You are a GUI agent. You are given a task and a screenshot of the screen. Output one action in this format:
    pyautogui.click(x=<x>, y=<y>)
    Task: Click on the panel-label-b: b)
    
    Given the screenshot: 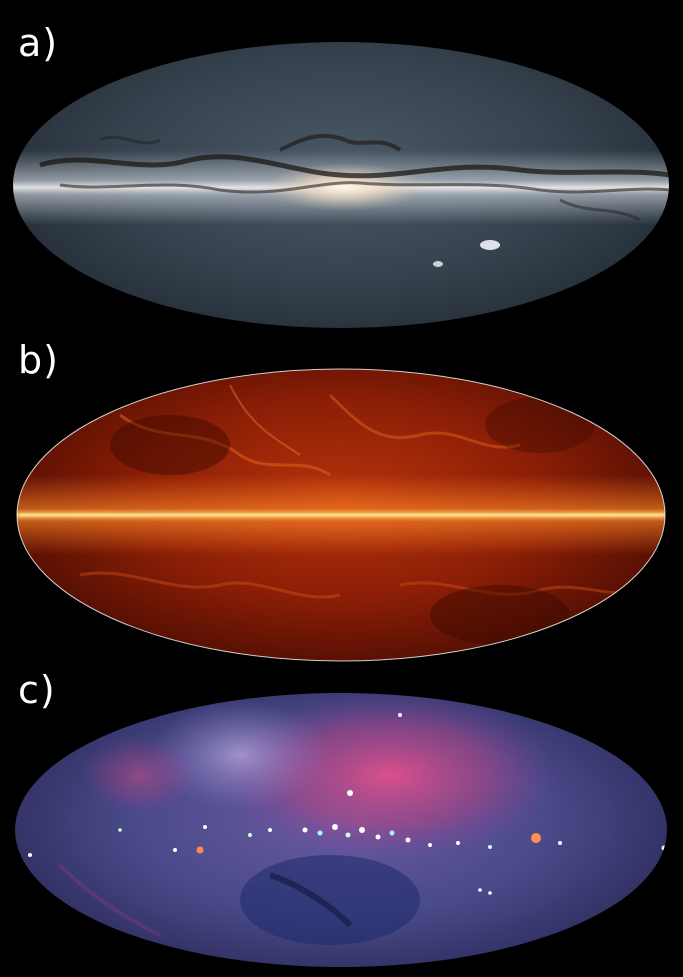 What is the action you would take?
    pyautogui.click(x=38, y=360)
    